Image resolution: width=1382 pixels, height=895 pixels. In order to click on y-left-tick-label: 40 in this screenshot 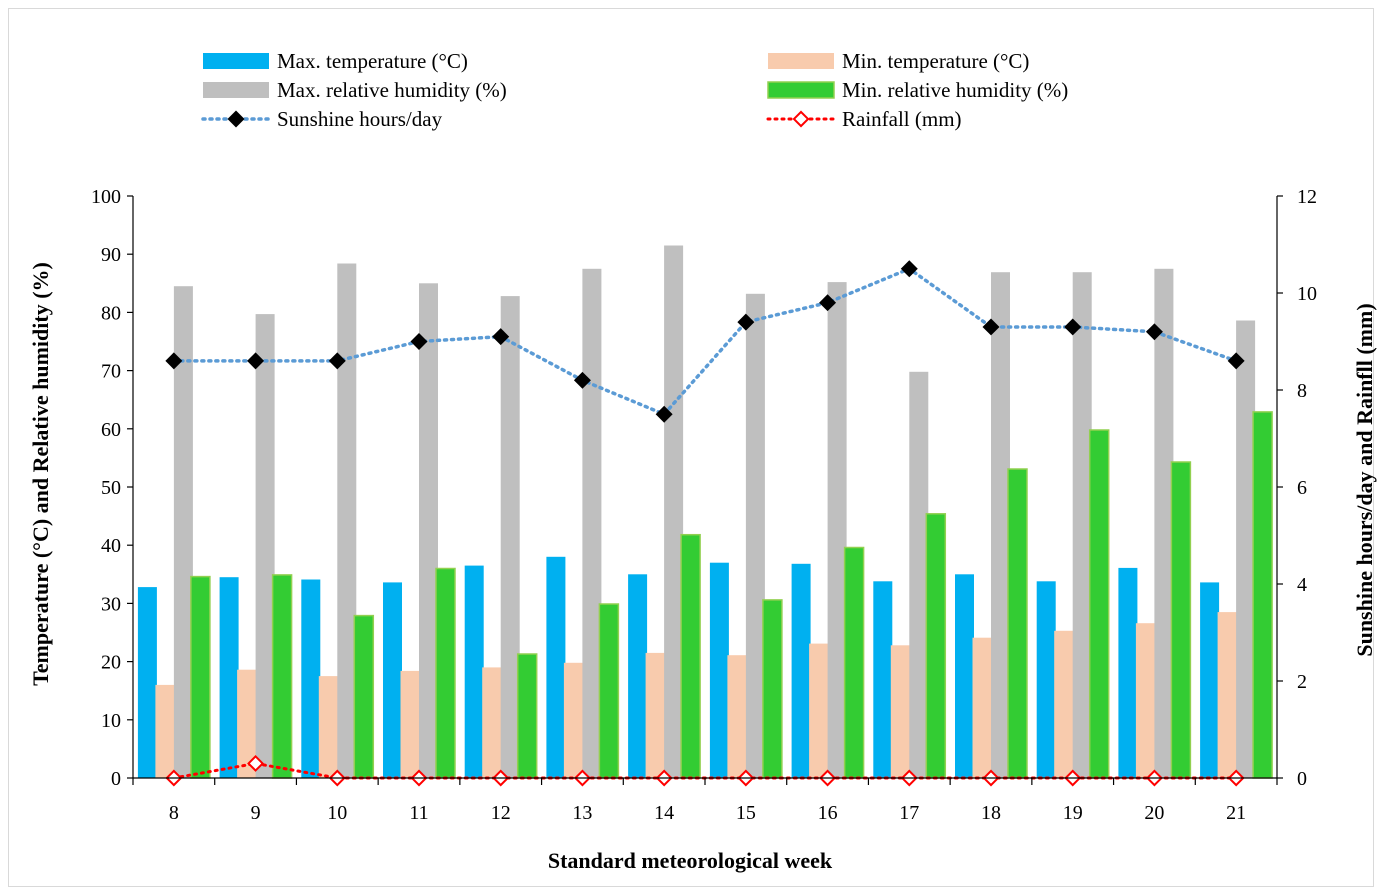, I will do `click(111, 546)`.